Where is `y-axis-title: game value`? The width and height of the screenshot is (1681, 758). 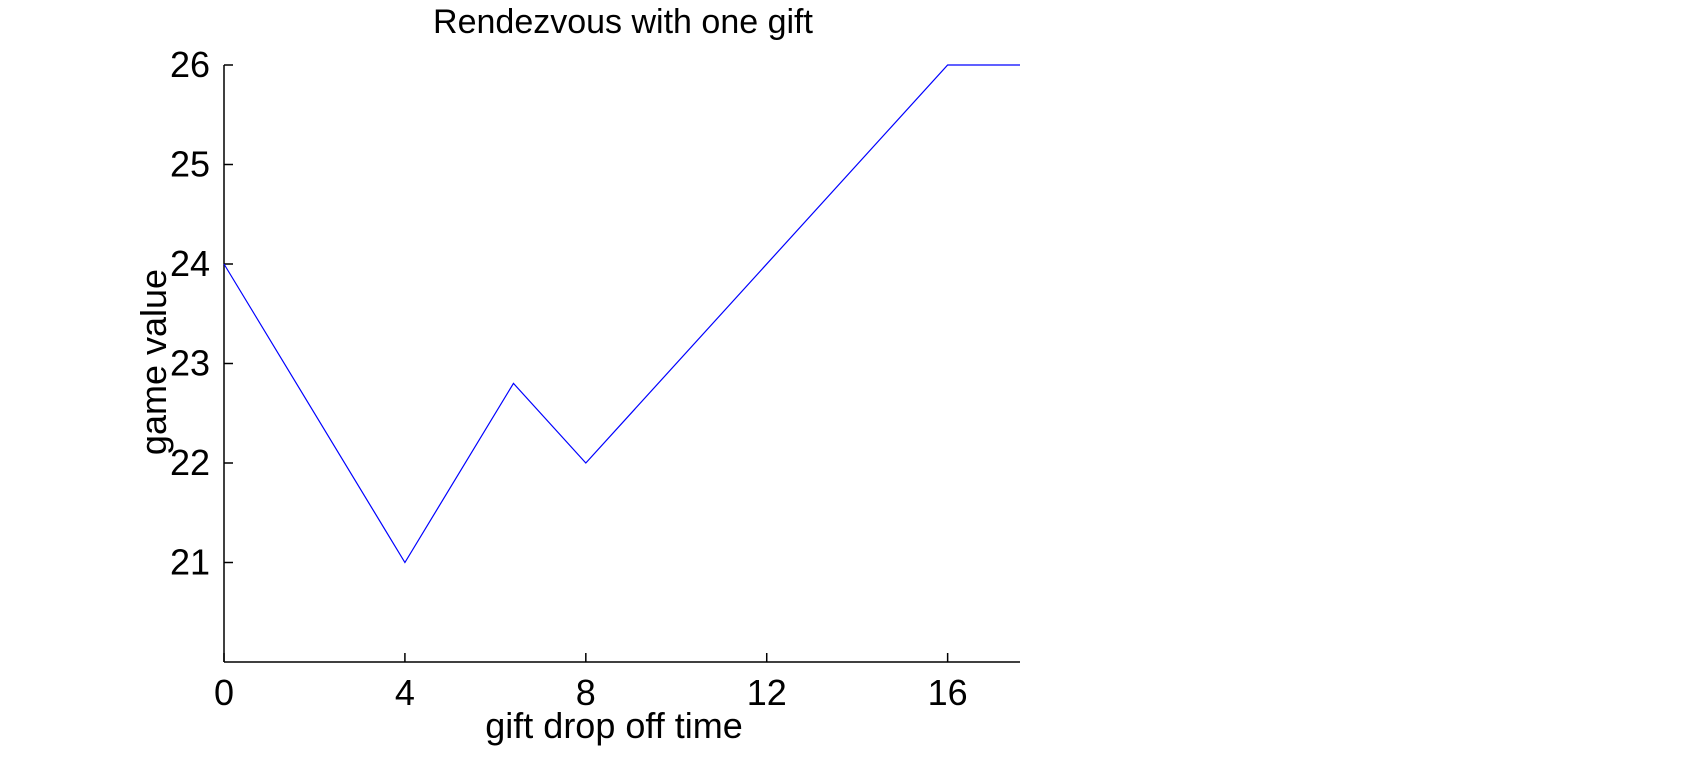
y-axis-title: game value is located at coordinates (153, 362).